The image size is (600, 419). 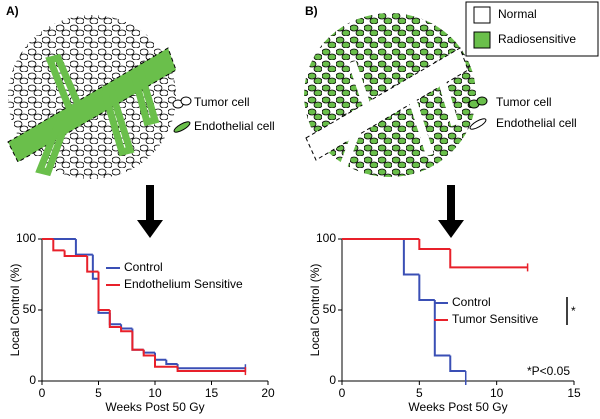 I want to click on arrows, so click(x=300, y=211).